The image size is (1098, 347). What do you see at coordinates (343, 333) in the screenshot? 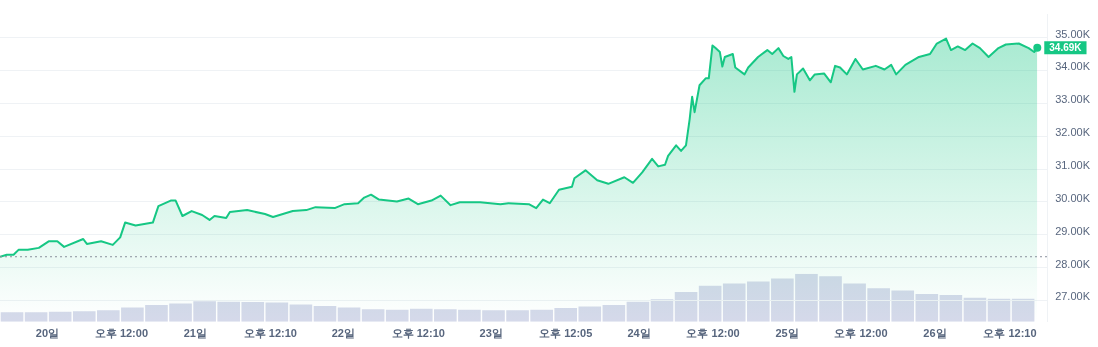
I see `x-tick-label: 22일` at bounding box center [343, 333].